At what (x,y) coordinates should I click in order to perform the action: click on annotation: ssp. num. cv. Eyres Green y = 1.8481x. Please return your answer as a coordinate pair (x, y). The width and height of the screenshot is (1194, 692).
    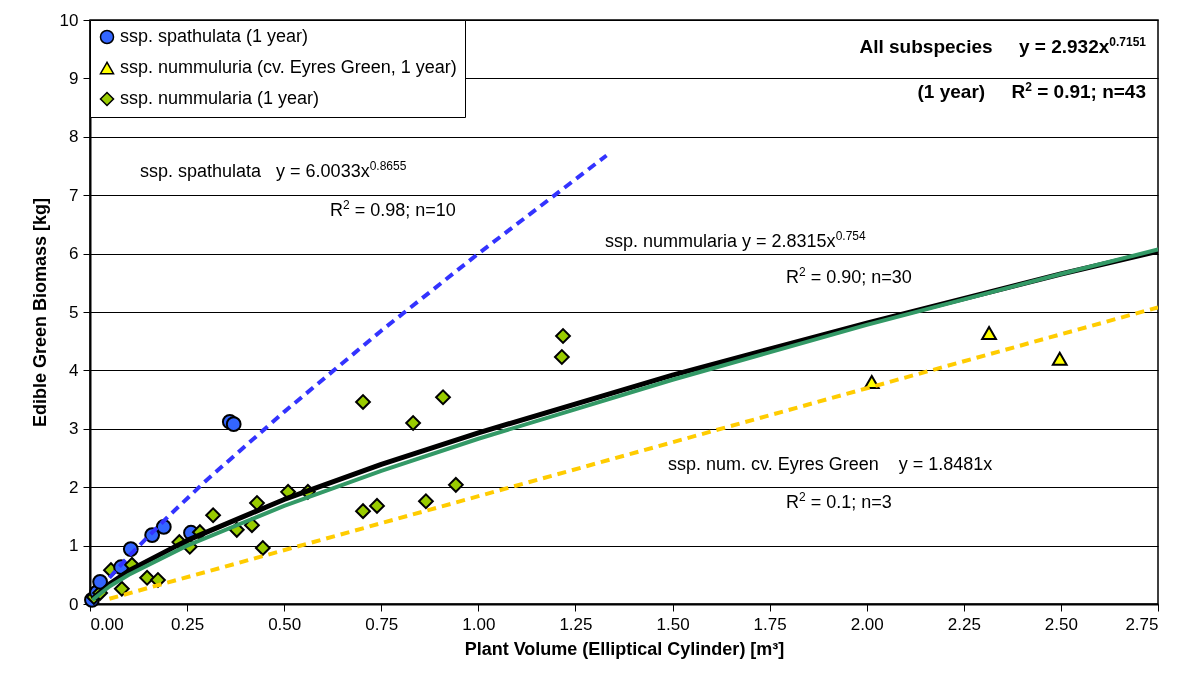
    Looking at the image, I should click on (830, 464).